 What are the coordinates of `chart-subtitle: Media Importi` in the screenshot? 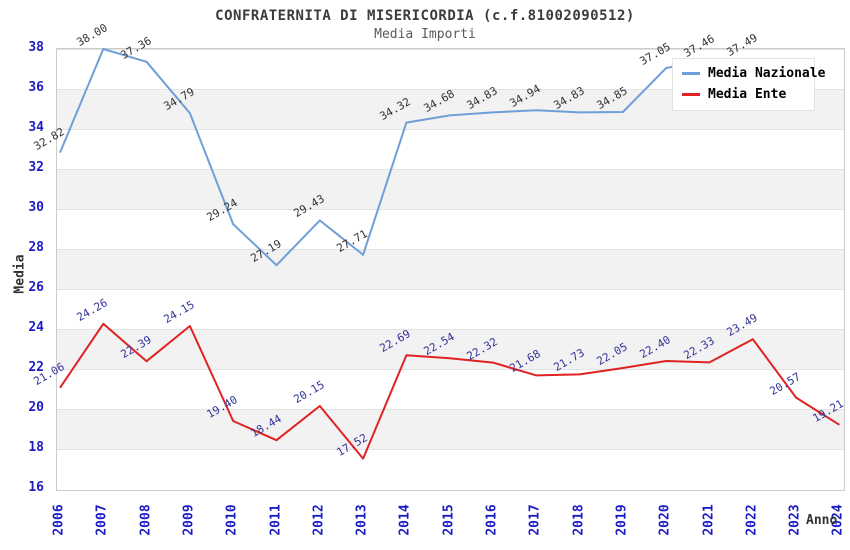 It's located at (425, 34).